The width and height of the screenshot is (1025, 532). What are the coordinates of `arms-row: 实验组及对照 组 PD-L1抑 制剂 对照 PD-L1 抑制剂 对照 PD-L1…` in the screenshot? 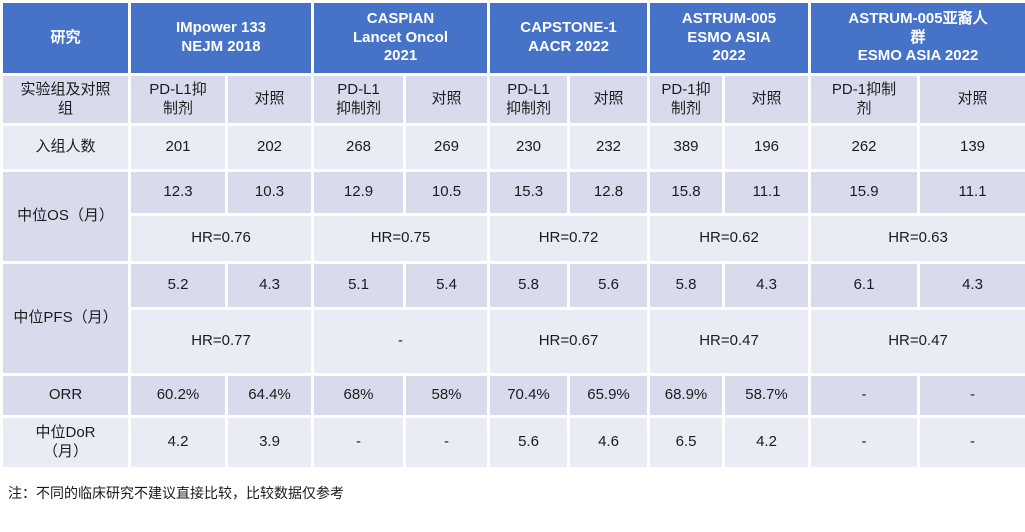 It's located at (512, 99).